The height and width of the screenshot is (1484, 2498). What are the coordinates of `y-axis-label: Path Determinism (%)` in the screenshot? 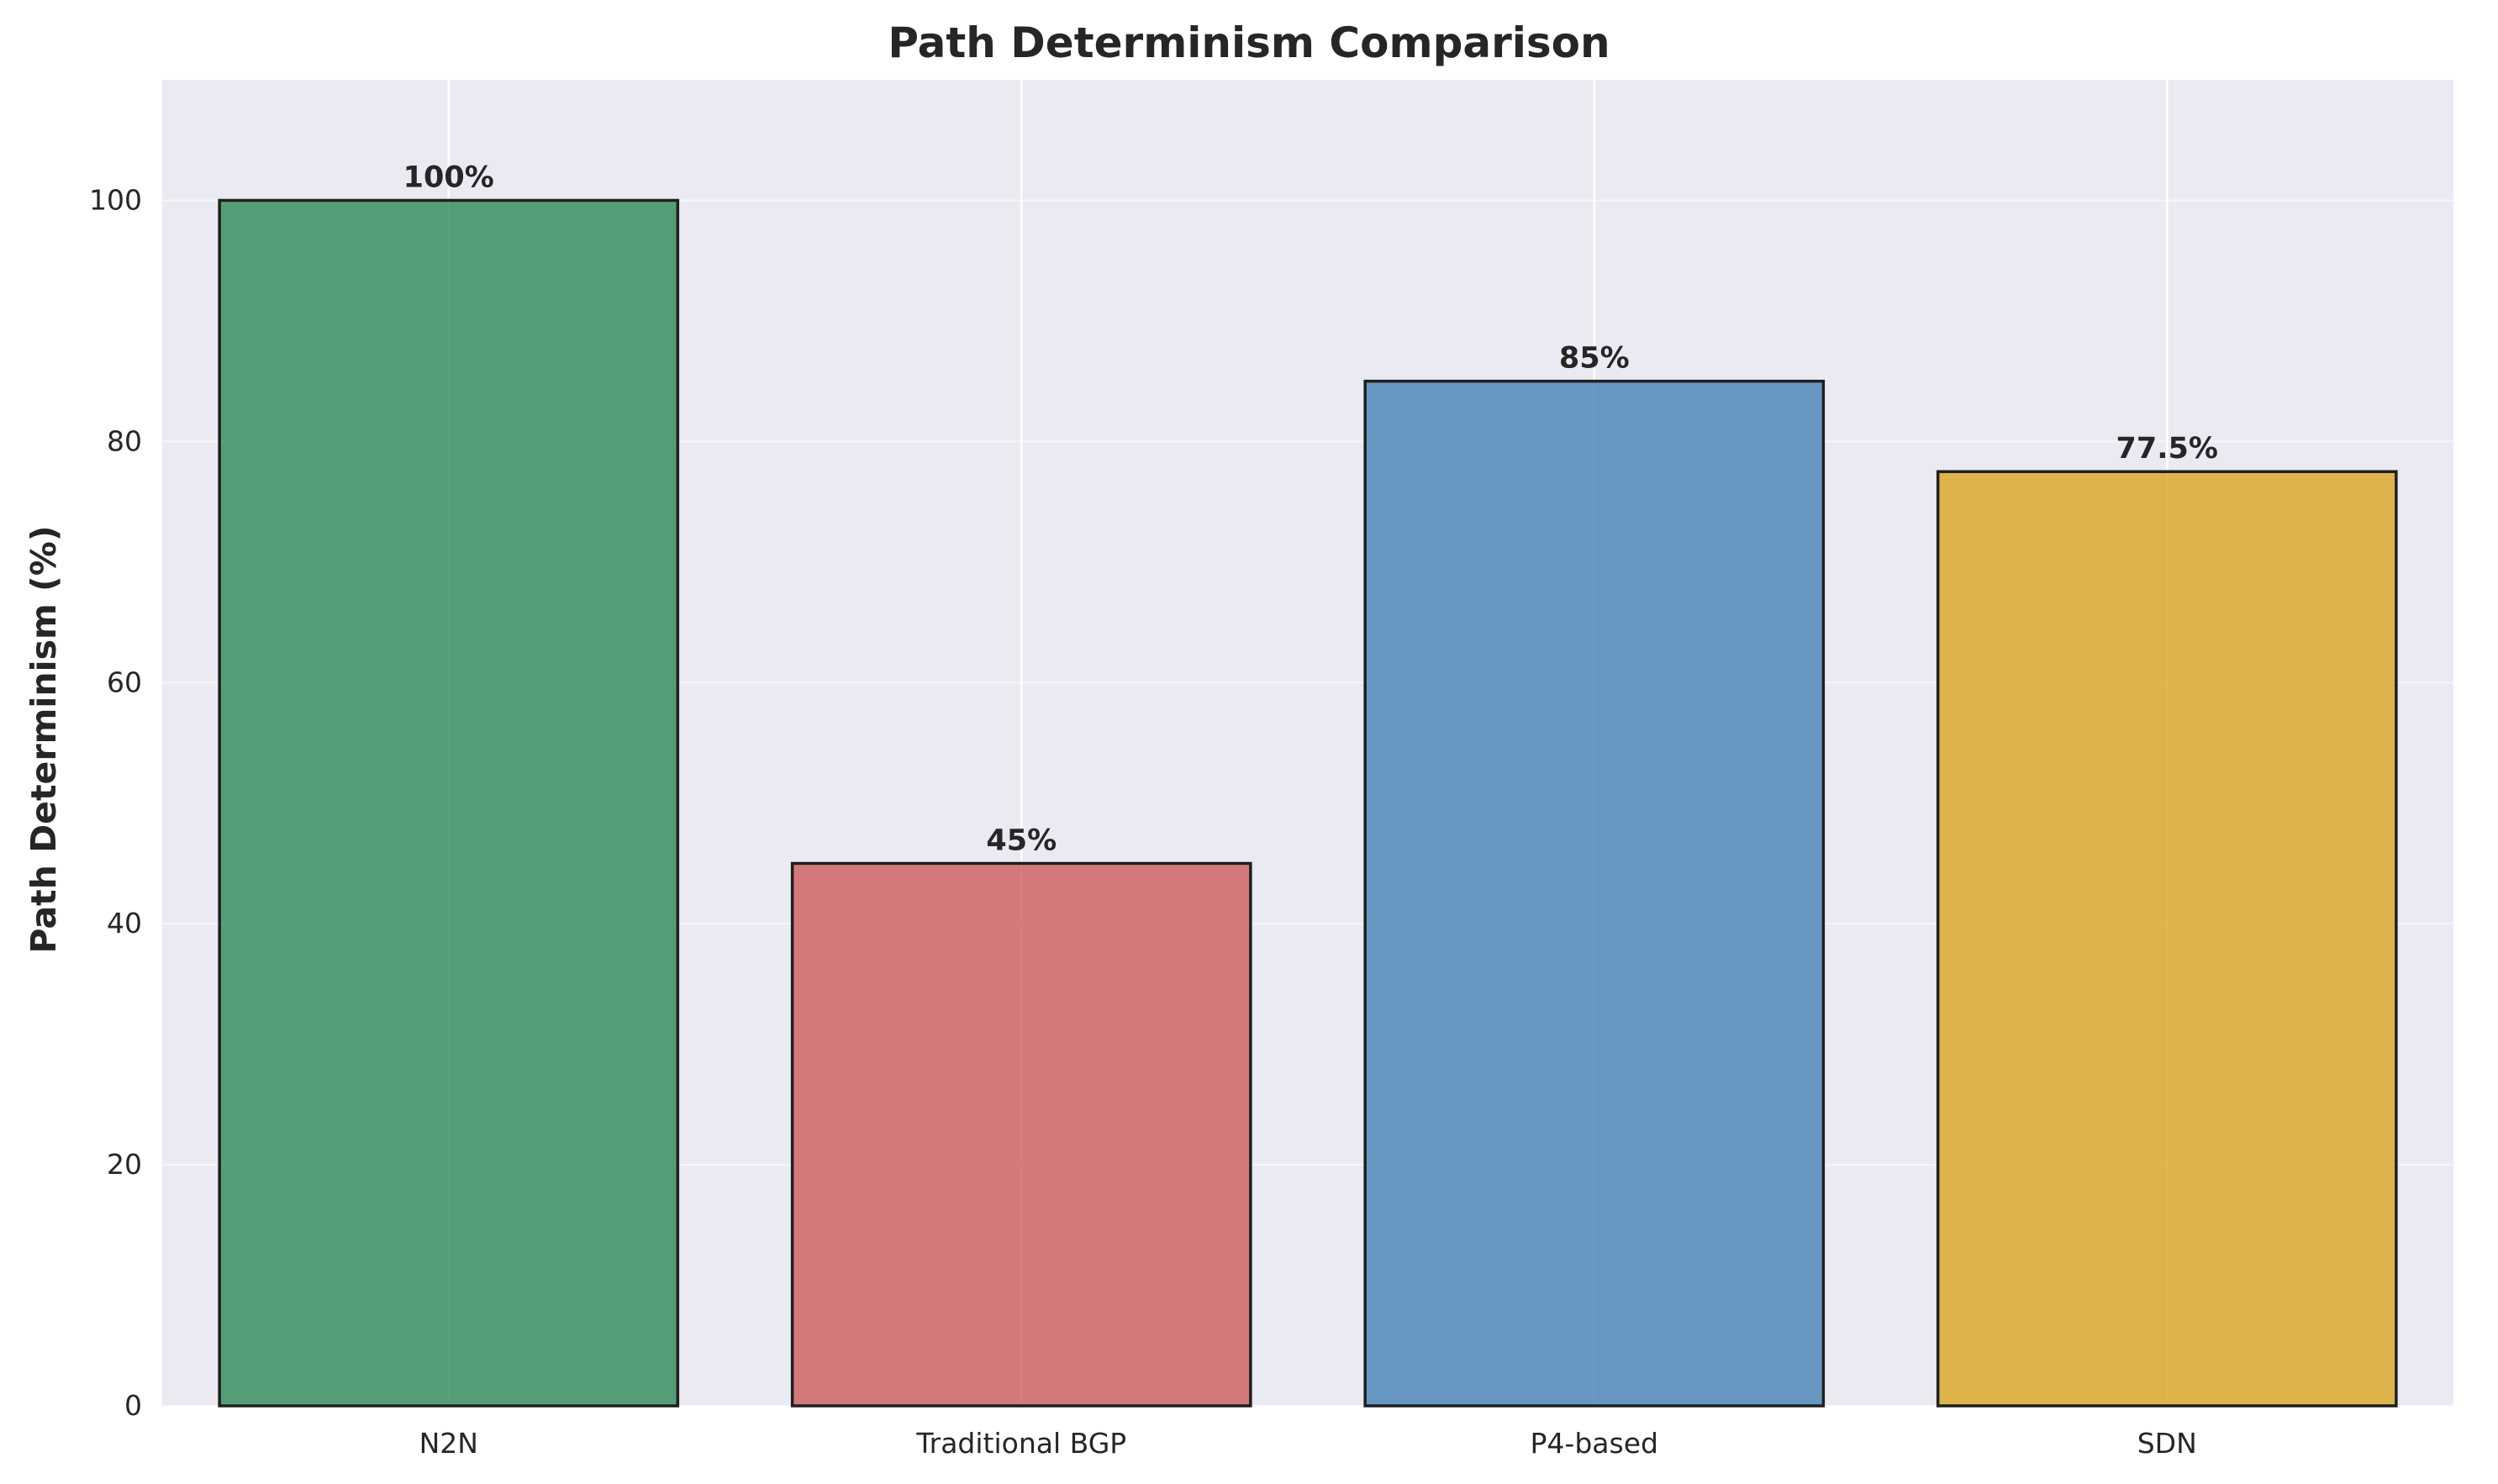 It's located at (44, 739).